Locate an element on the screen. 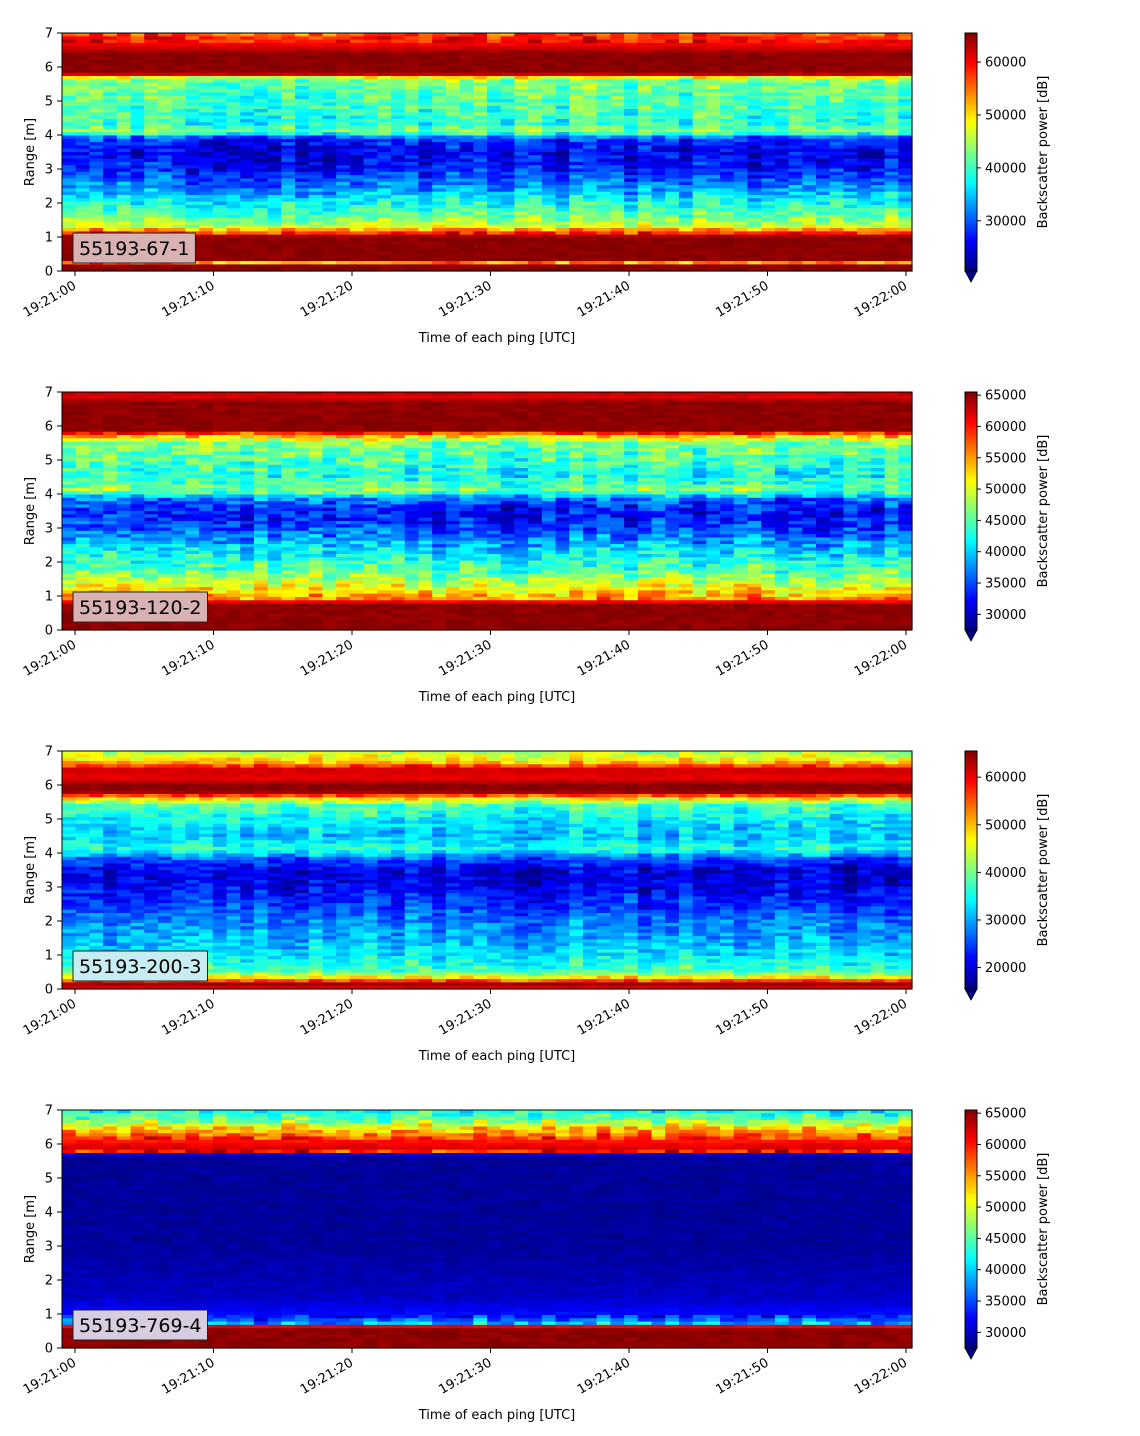 Image resolution: width=1140 pixels, height=1436 pixels. y-tick-label: 1 is located at coordinates (49, 238).